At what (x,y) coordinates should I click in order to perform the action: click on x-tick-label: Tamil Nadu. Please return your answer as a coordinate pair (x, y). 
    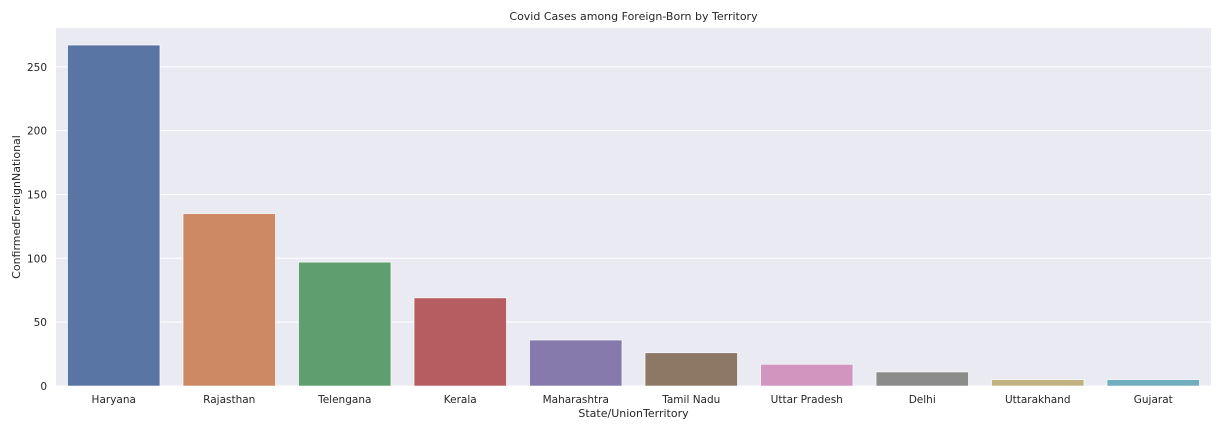
    Looking at the image, I should click on (690, 400).